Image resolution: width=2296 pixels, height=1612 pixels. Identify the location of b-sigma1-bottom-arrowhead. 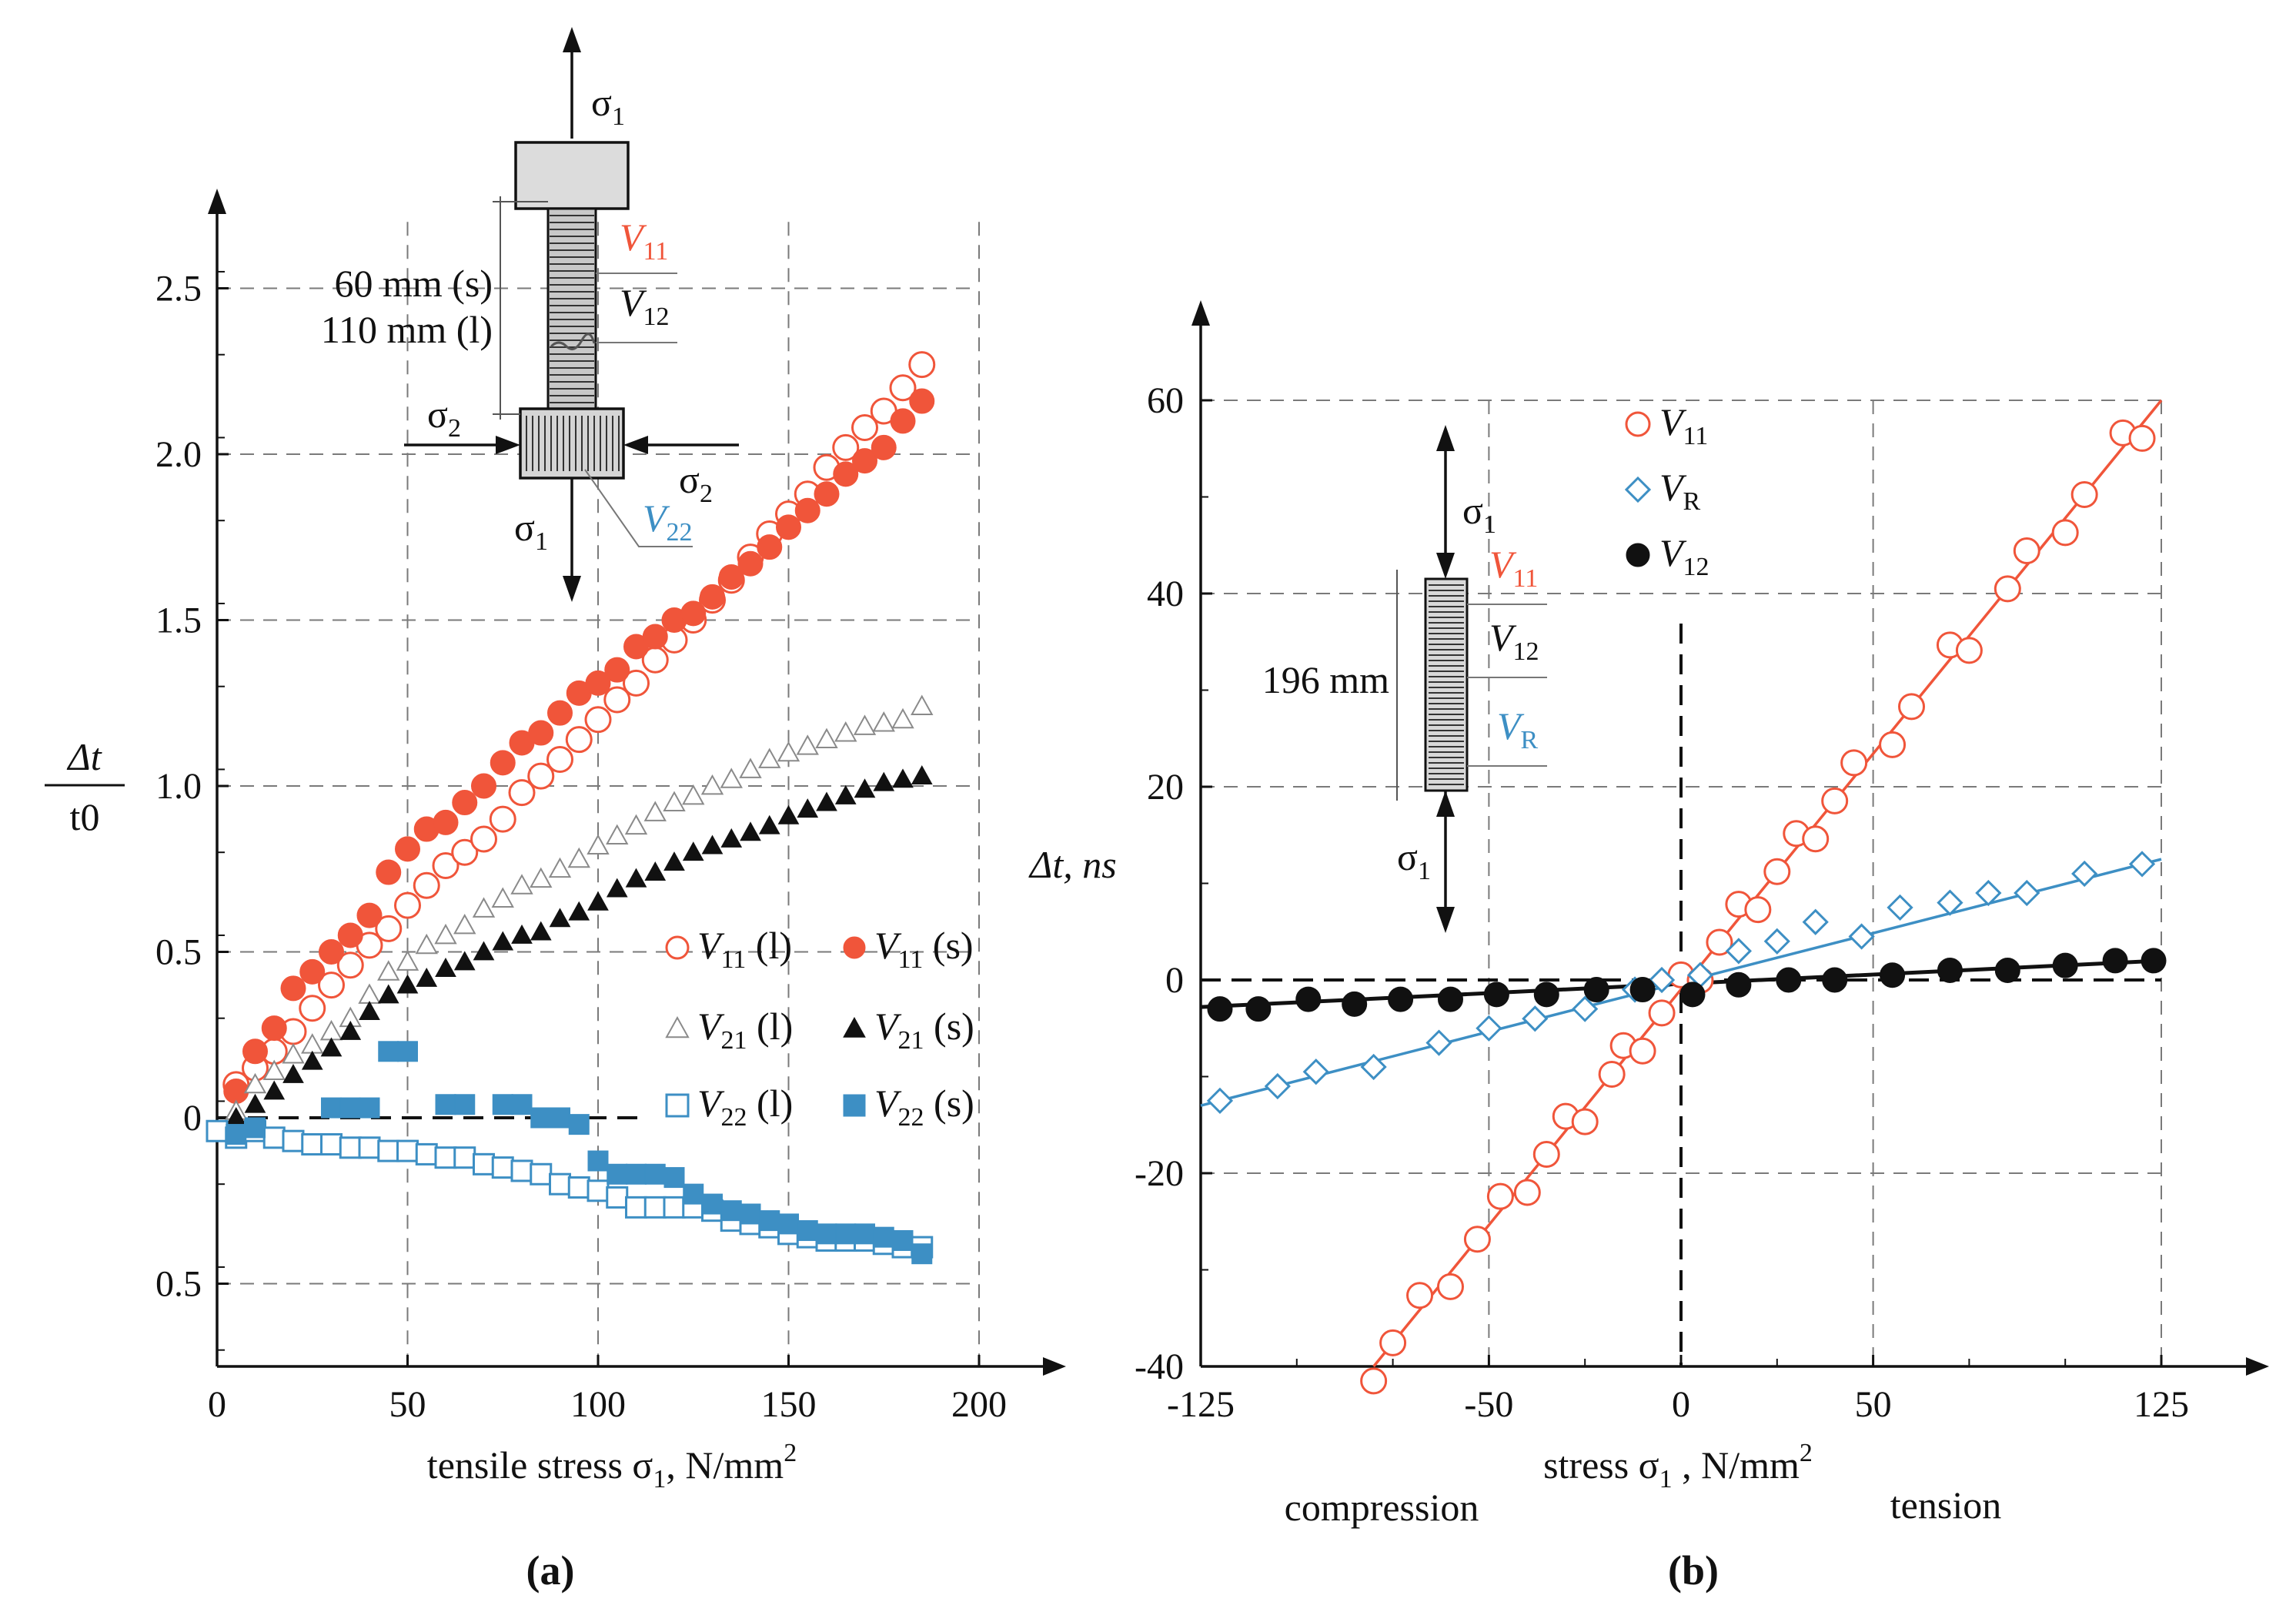
(1445, 804).